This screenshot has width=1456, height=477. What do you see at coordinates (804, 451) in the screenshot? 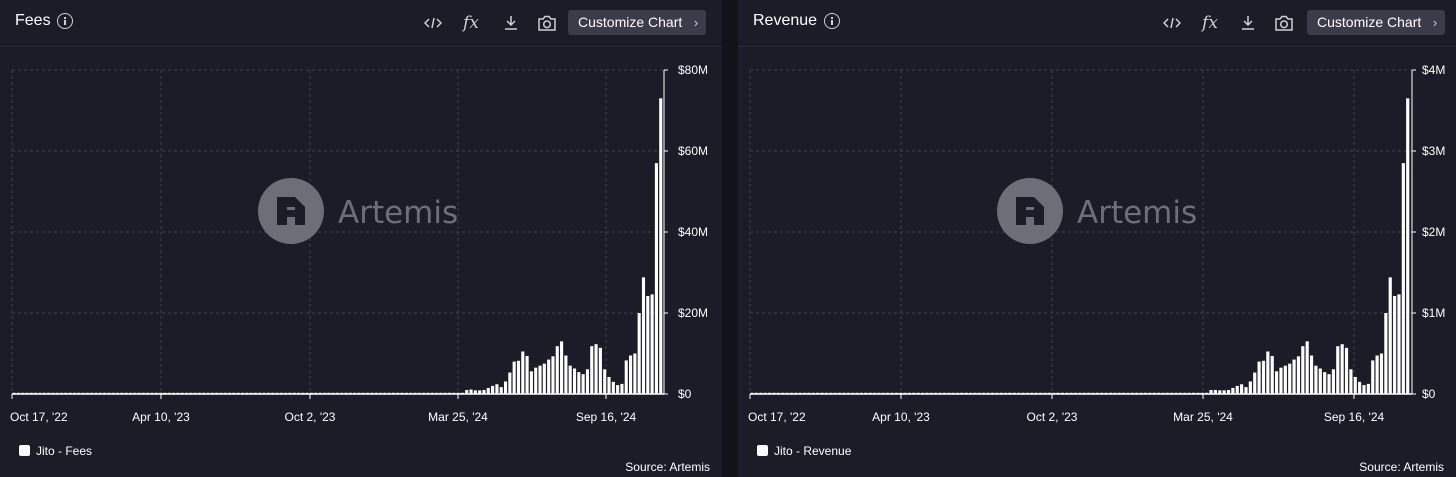
I see `legend-item: Jito - Revenue` at bounding box center [804, 451].